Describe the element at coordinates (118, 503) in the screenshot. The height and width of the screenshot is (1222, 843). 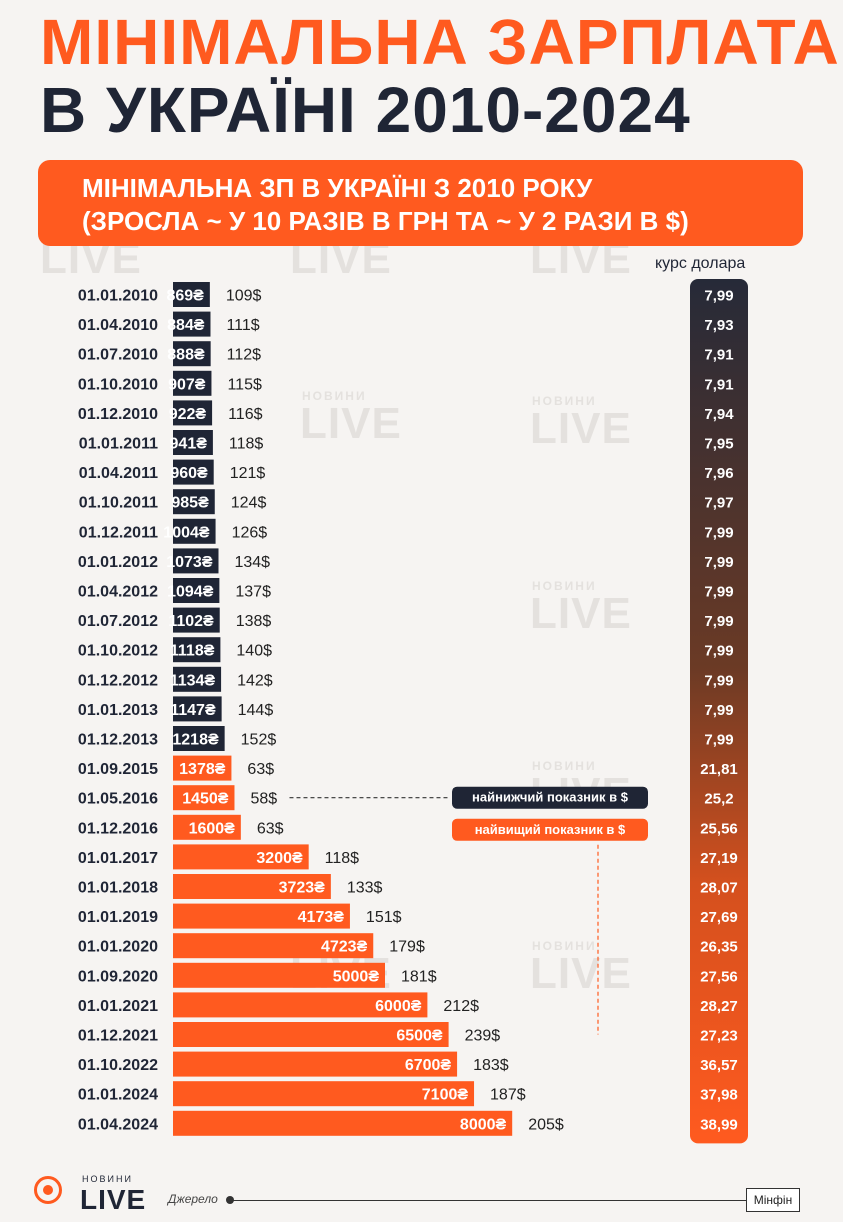
I see `date-label: 01.10.2011` at that location.